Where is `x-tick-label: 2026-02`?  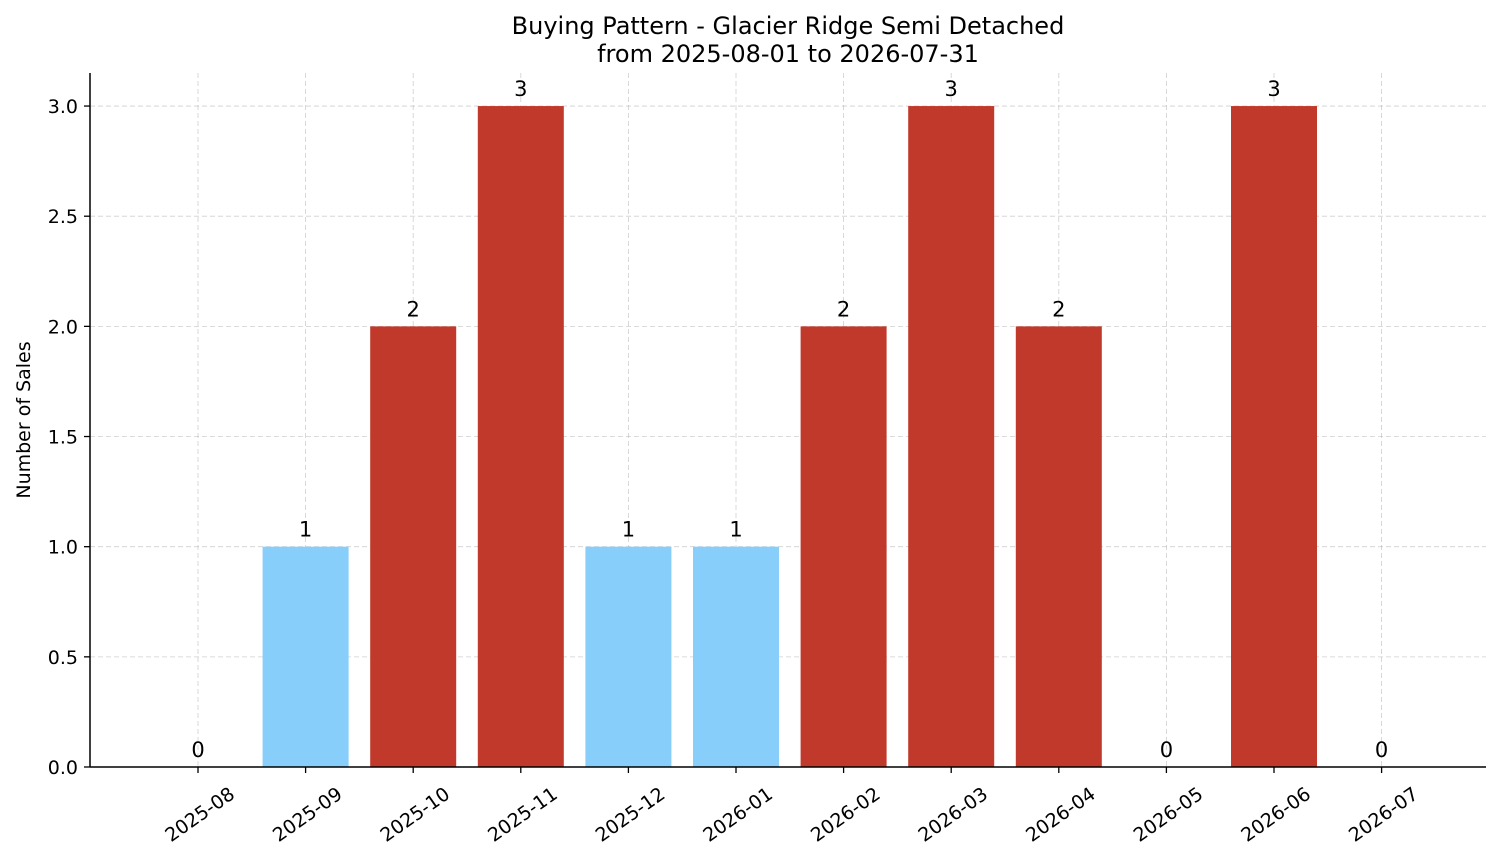
x-tick-label: 2026-02 is located at coordinates (846, 815).